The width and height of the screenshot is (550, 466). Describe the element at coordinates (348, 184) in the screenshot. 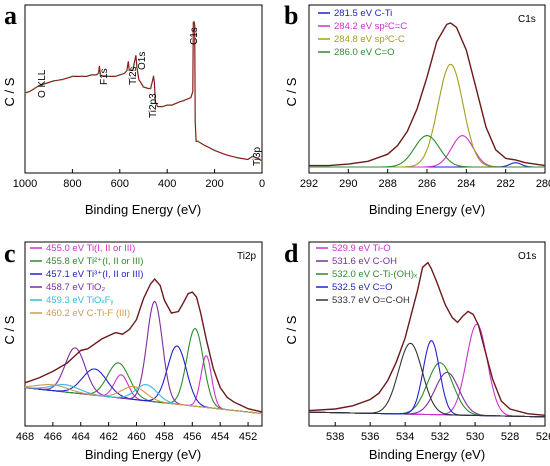

I see `tick-label: 290` at that location.